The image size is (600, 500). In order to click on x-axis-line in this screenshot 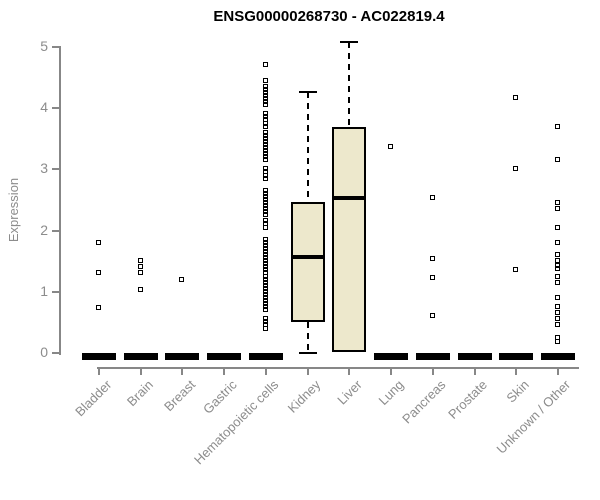, I will do `click(338, 368)`.